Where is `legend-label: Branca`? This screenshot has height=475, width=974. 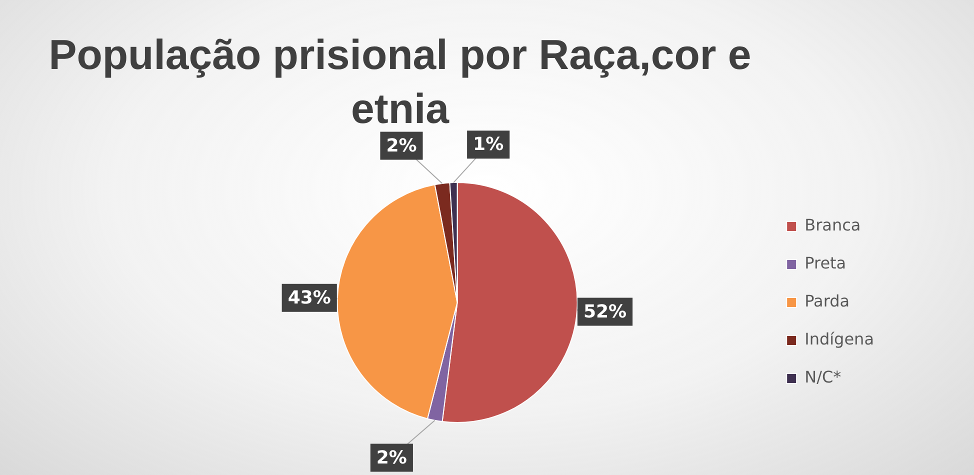
legend-label: Branca is located at coordinates (832, 225).